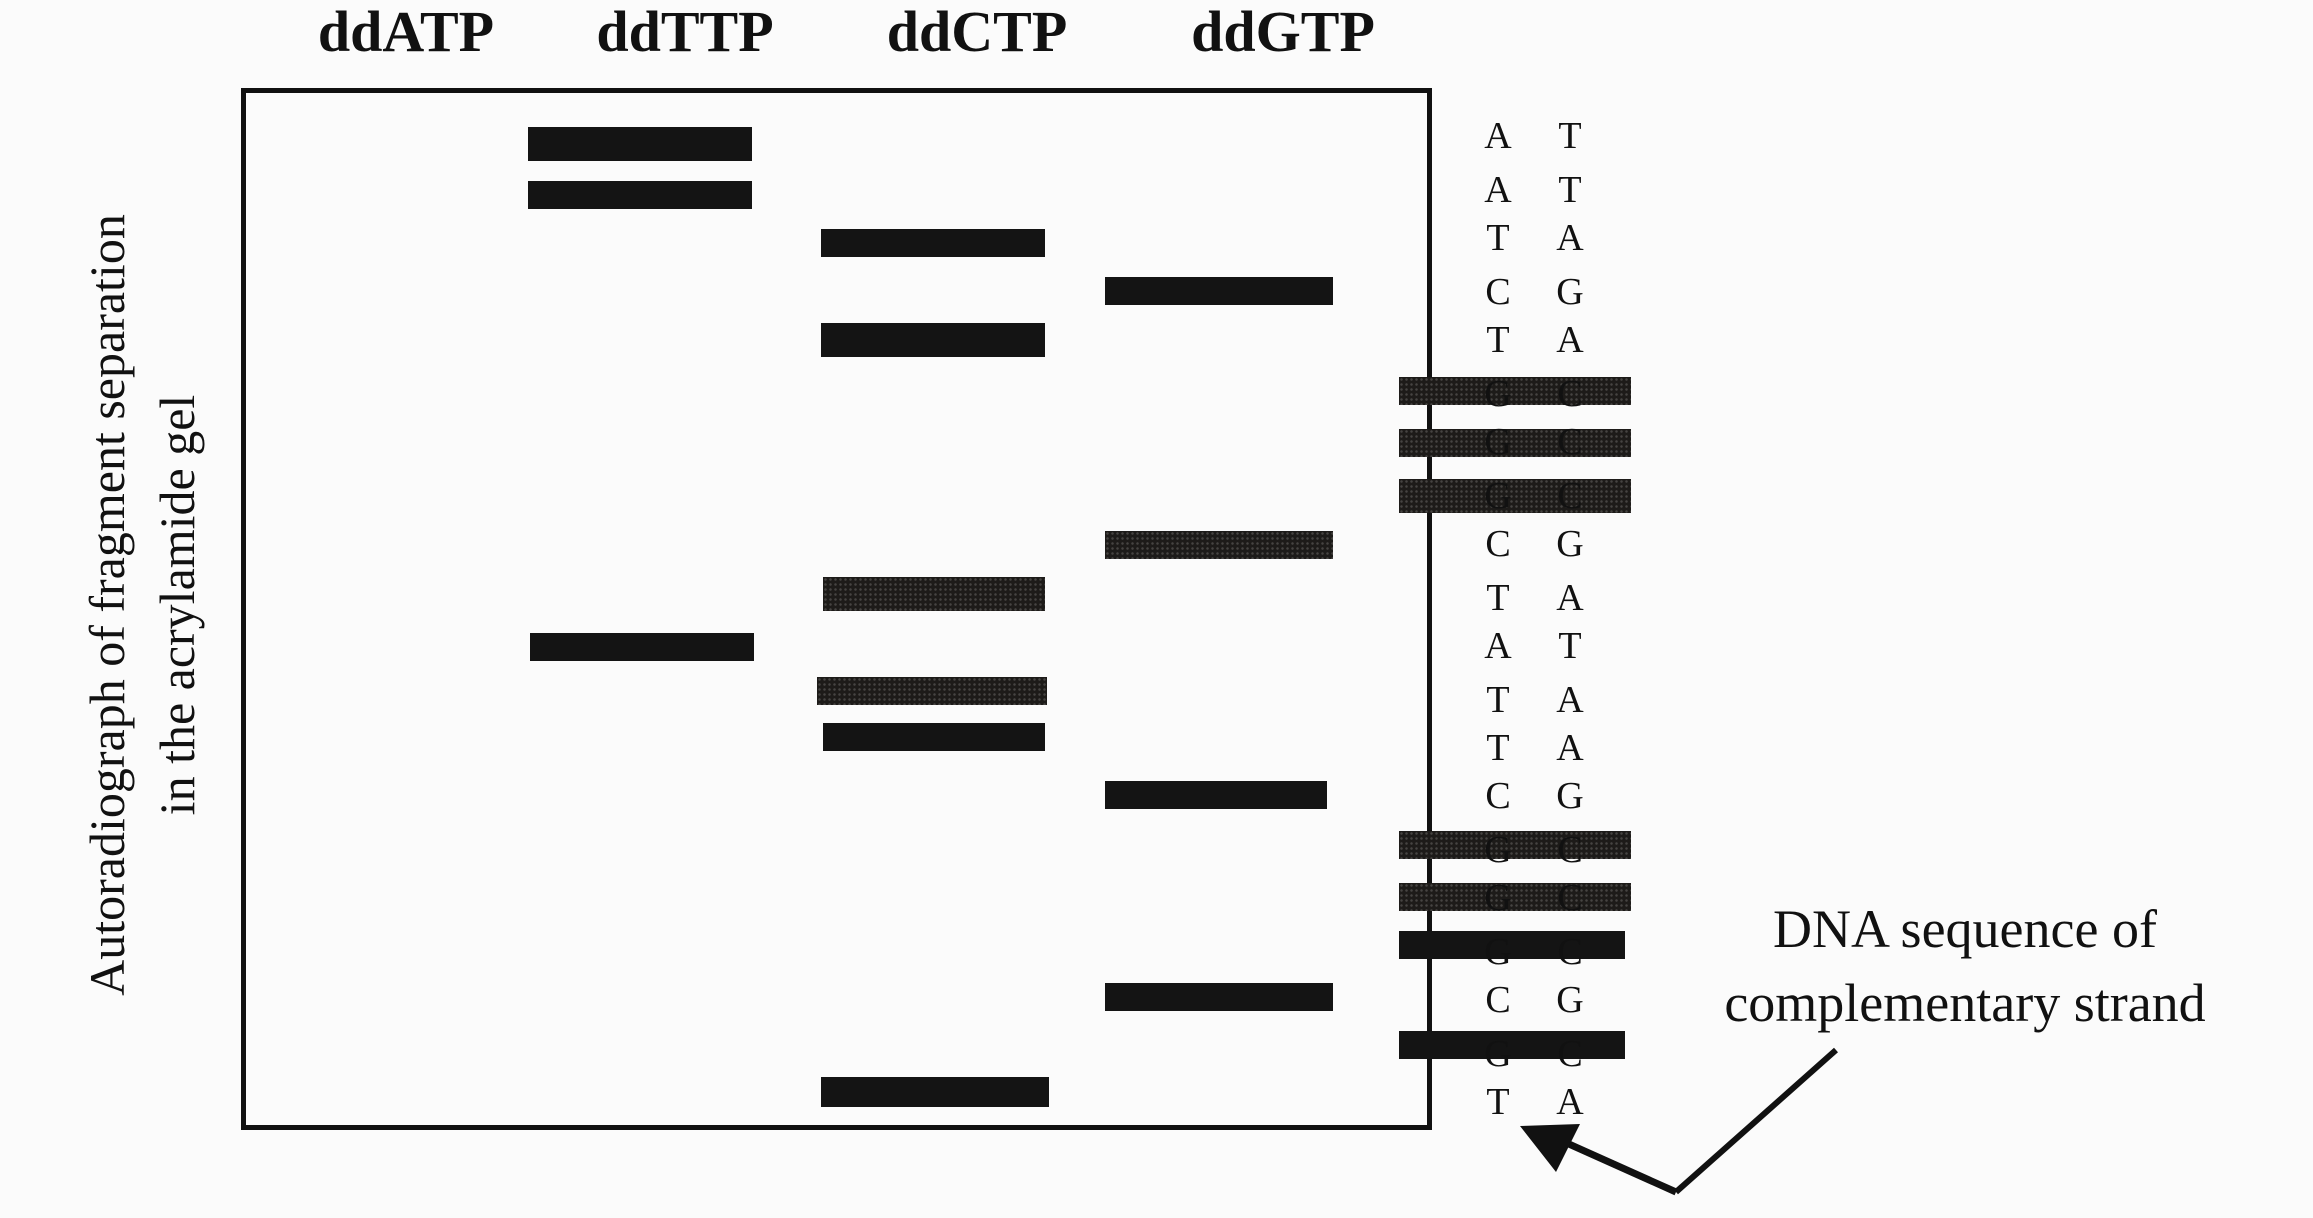  What do you see at coordinates (1570, 700) in the screenshot?
I see `seq-right-12: A` at bounding box center [1570, 700].